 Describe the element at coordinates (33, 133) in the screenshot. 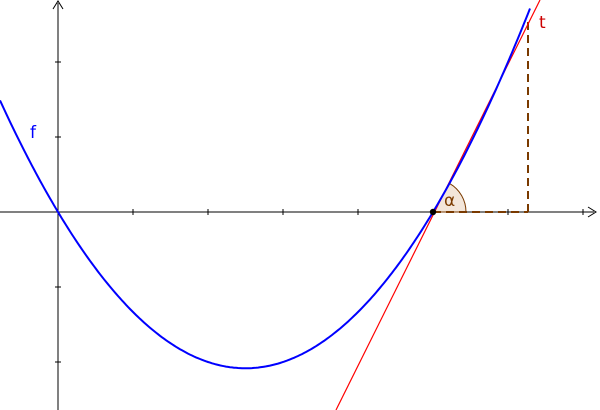

I see `curve-label: f` at that location.